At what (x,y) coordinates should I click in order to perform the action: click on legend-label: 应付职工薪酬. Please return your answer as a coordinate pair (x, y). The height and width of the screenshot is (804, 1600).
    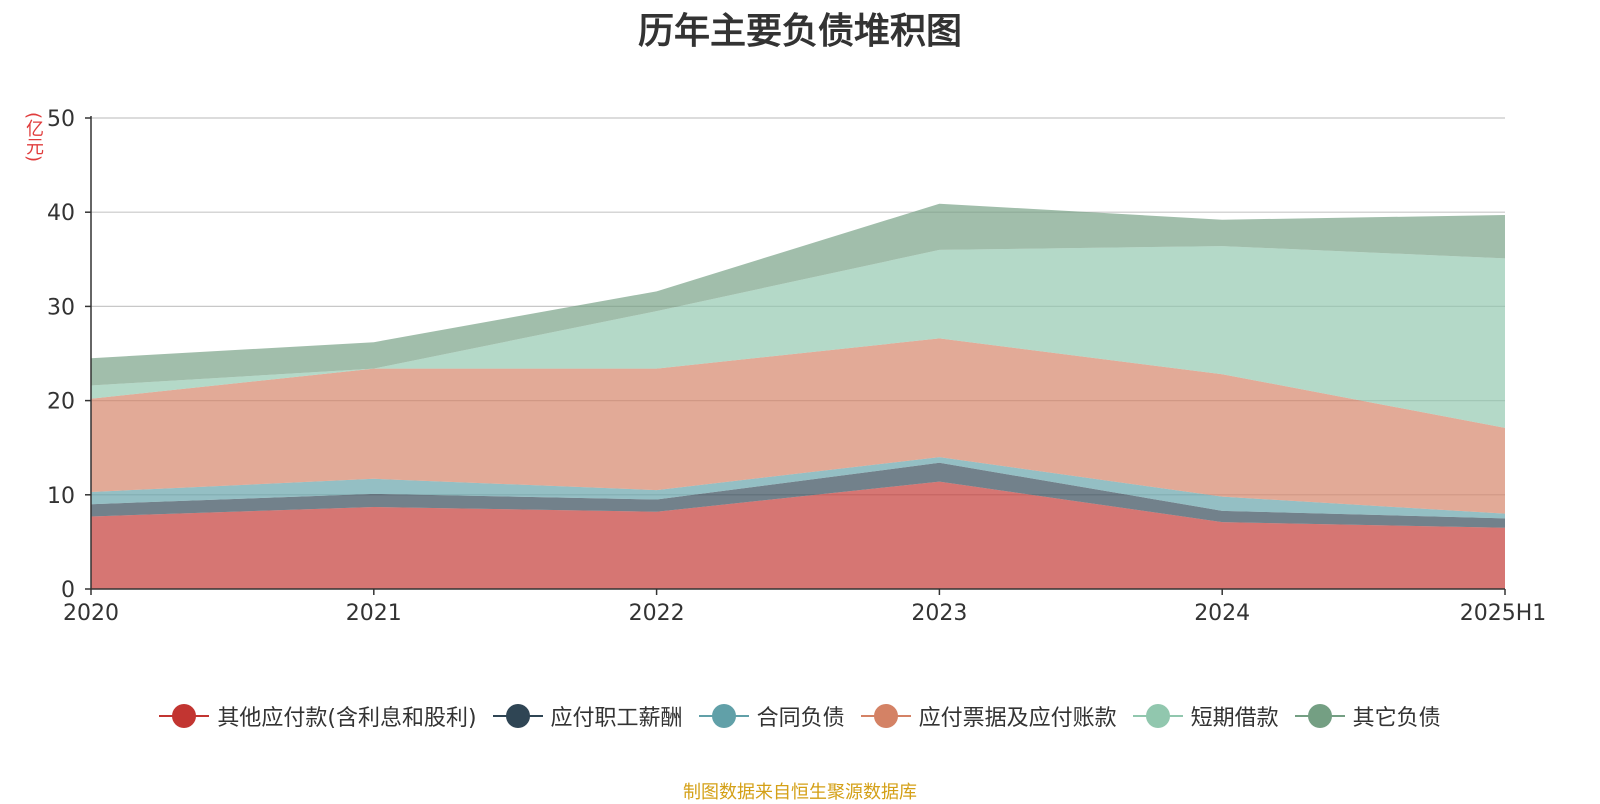
    Looking at the image, I should click on (616, 718).